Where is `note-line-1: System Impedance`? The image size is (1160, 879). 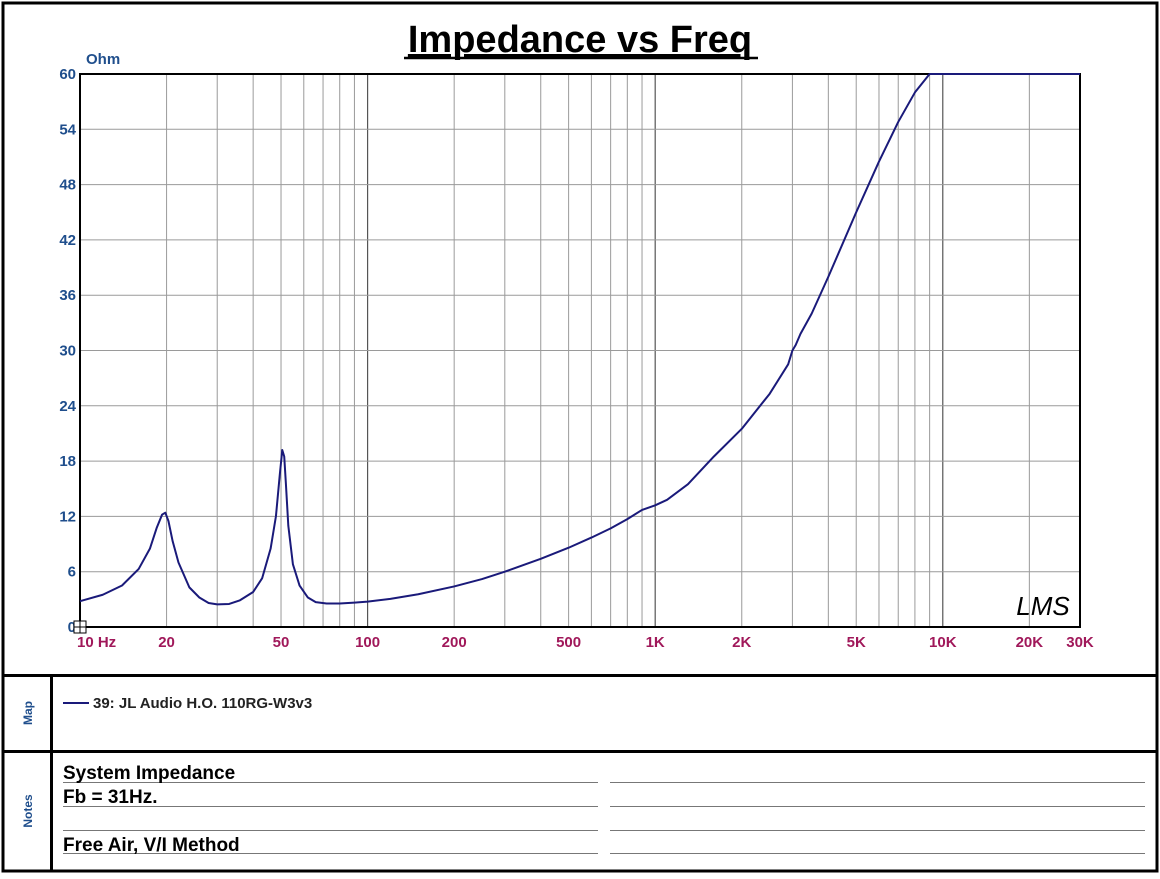 note-line-1: System Impedance is located at coordinates (149, 773).